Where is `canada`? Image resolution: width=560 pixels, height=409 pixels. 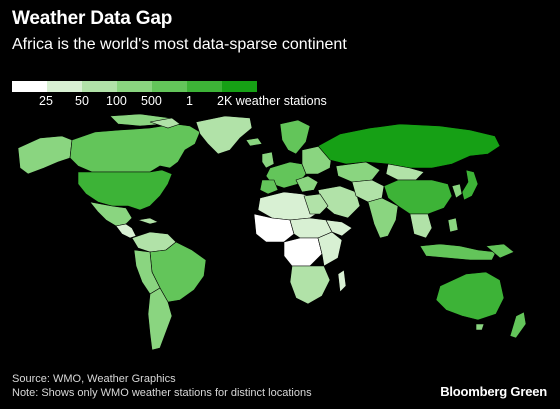
canada is located at coordinates (135, 148).